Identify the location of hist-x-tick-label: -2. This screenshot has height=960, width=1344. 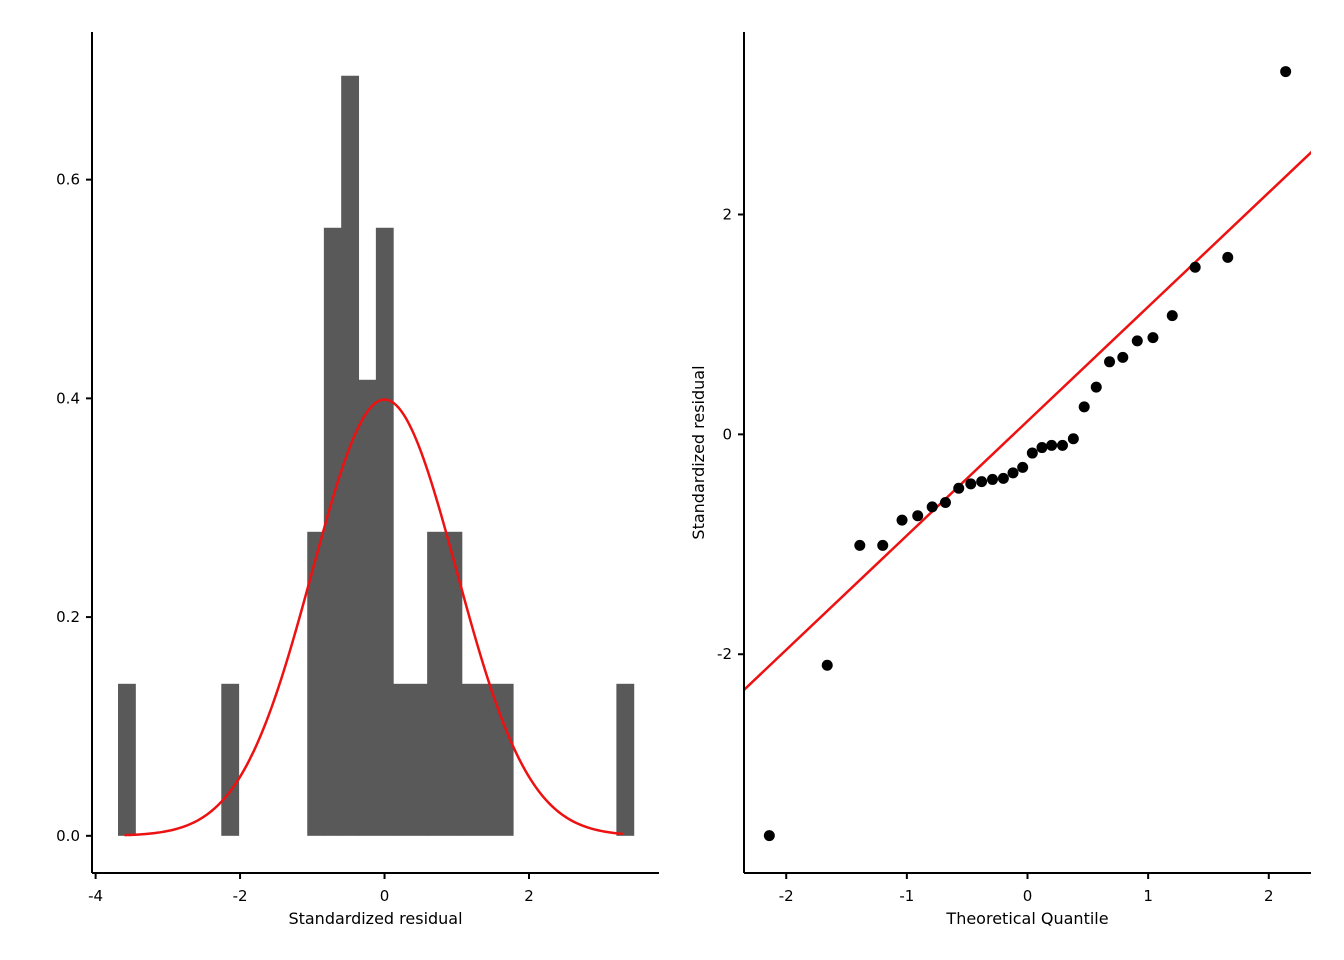
(240, 896).